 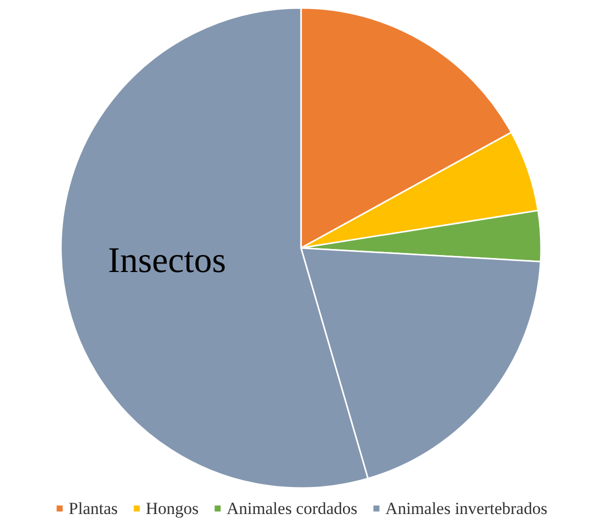 I want to click on legend-label: Animales cordados, so click(x=292, y=508).